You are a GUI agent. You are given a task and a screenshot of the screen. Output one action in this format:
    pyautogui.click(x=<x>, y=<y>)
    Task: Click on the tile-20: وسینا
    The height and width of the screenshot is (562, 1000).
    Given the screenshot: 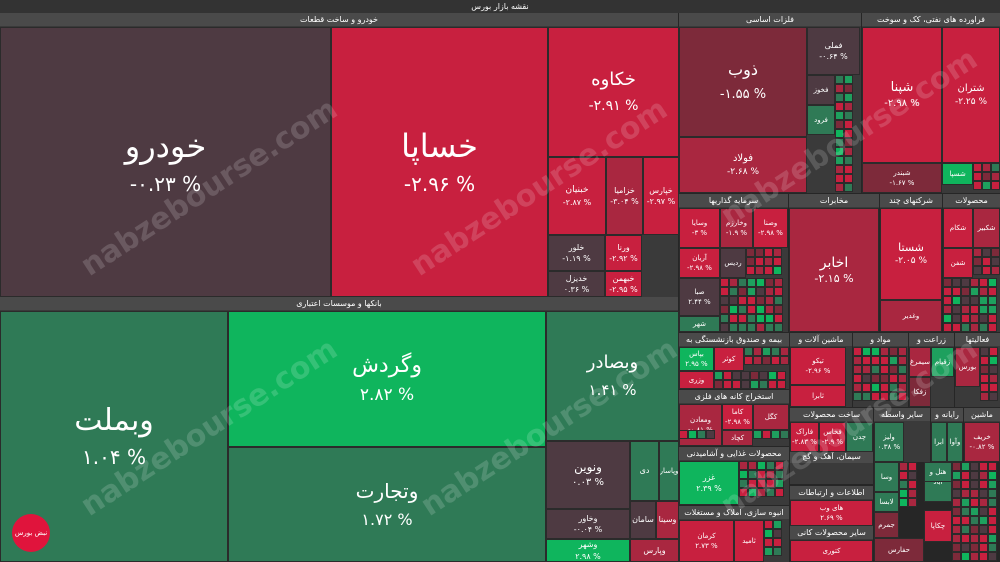 What is the action you would take?
    pyautogui.click(x=667, y=520)
    